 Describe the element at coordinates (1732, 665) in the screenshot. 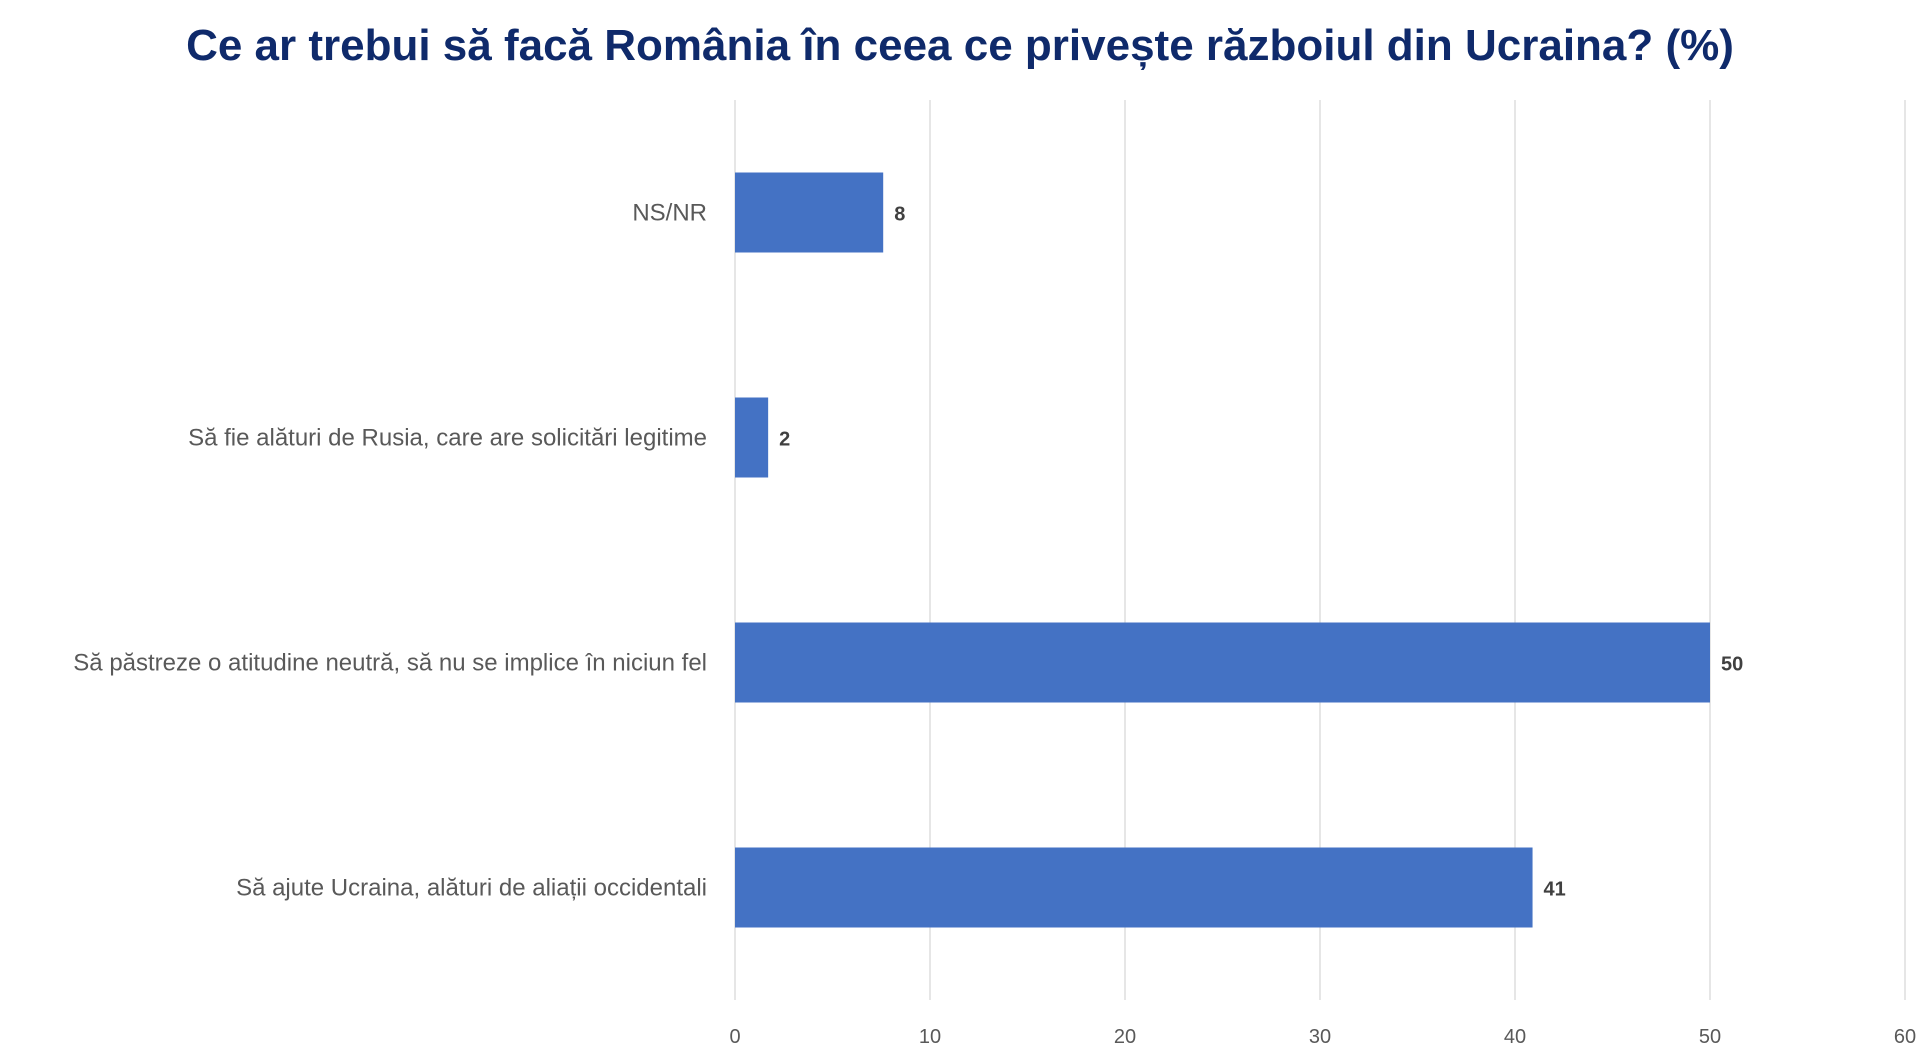

I see `data-label: 50` at that location.